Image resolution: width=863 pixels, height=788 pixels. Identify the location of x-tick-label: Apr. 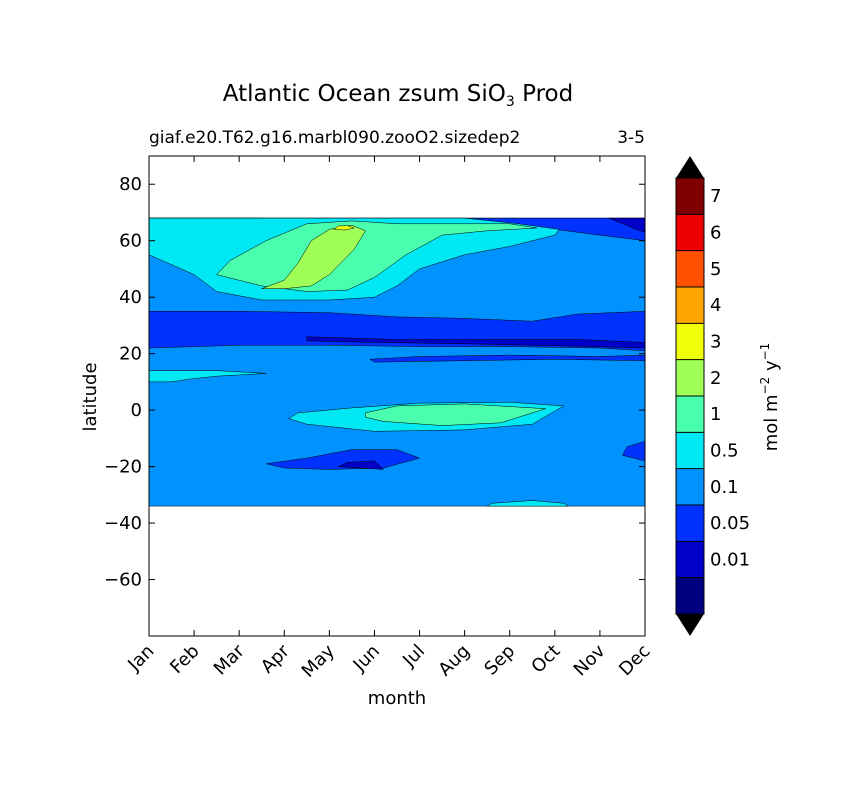
(275, 658).